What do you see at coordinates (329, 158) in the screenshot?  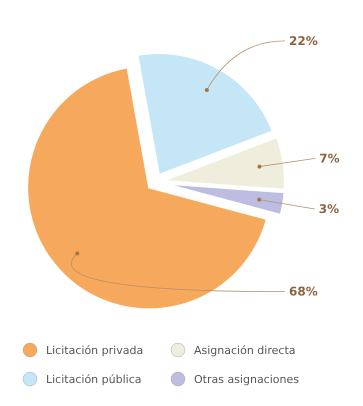 I see `data-label: 7%` at bounding box center [329, 158].